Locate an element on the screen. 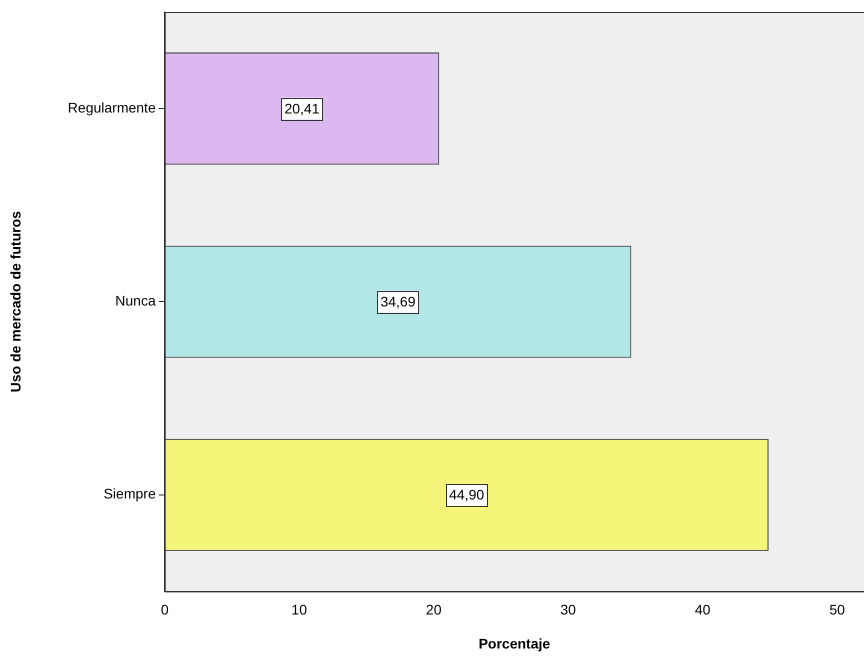 The width and height of the screenshot is (864, 657). data-label: 20,41 is located at coordinates (302, 108).